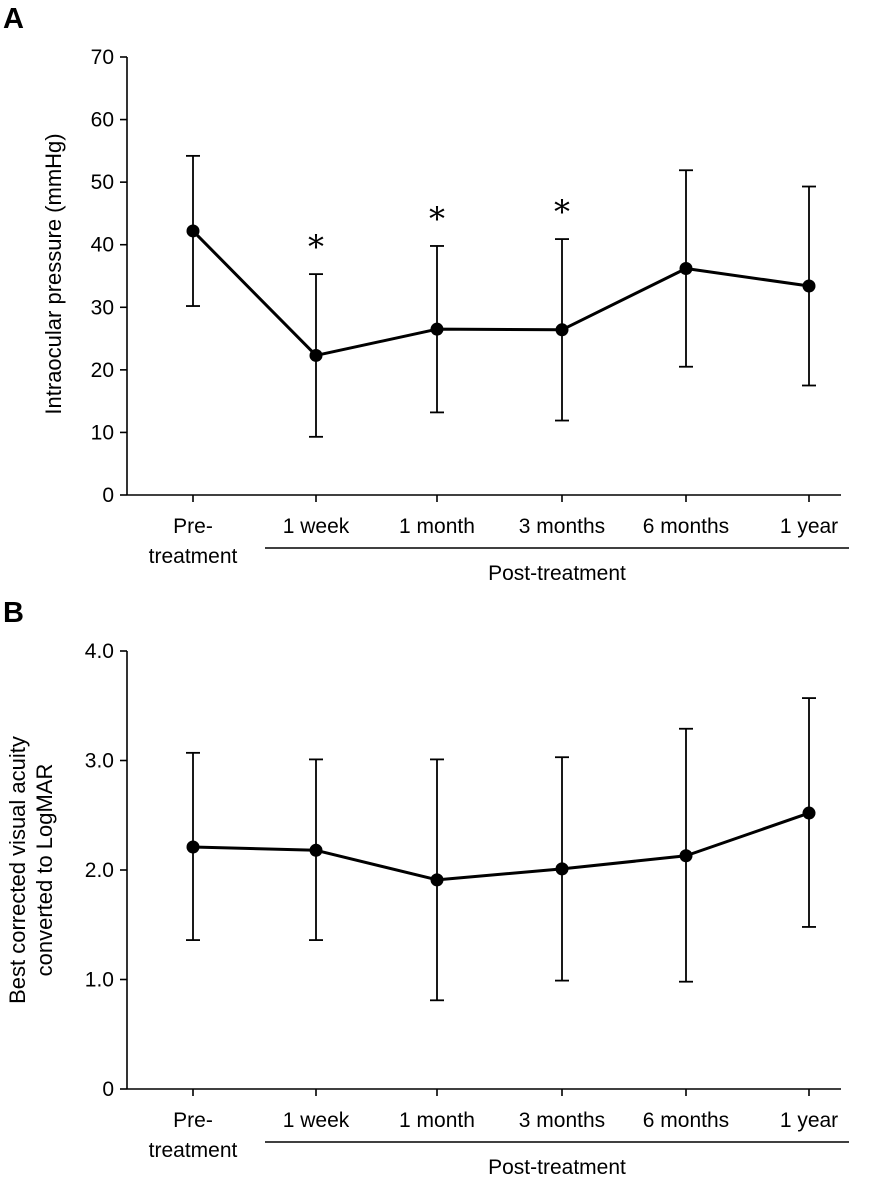 Image resolution: width=873 pixels, height=1179 pixels. What do you see at coordinates (99, 980) in the screenshot?
I see `panel-b-y-tick-label: 1.0` at bounding box center [99, 980].